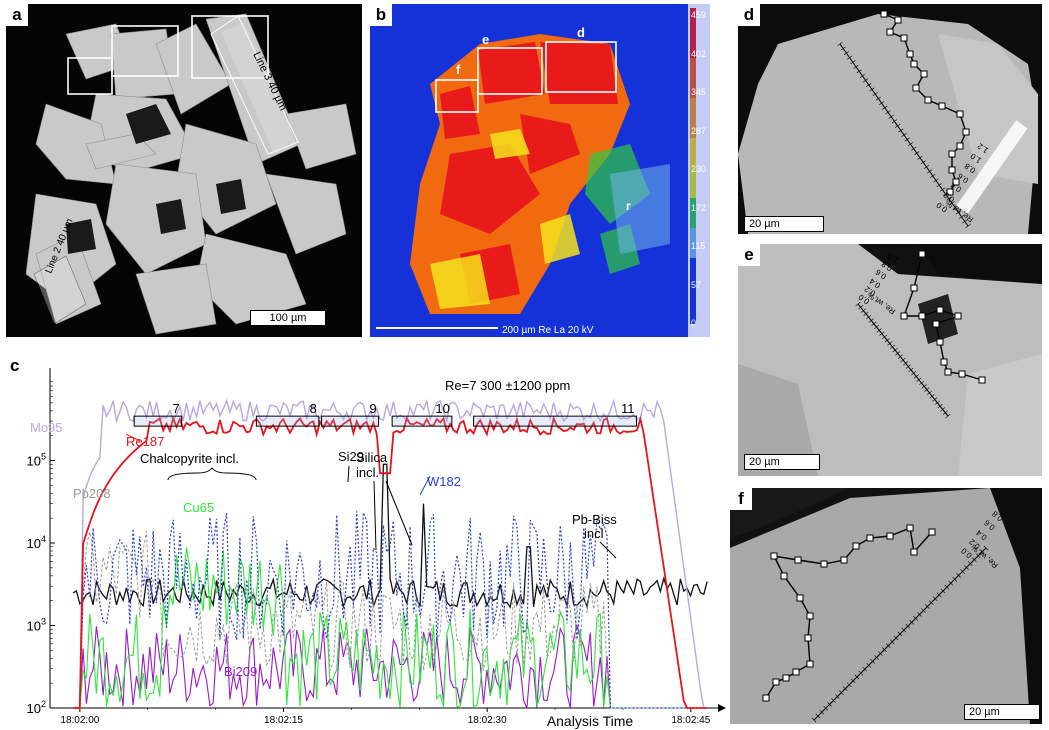  I want to click on series-line-bi209, so click(390, 666).